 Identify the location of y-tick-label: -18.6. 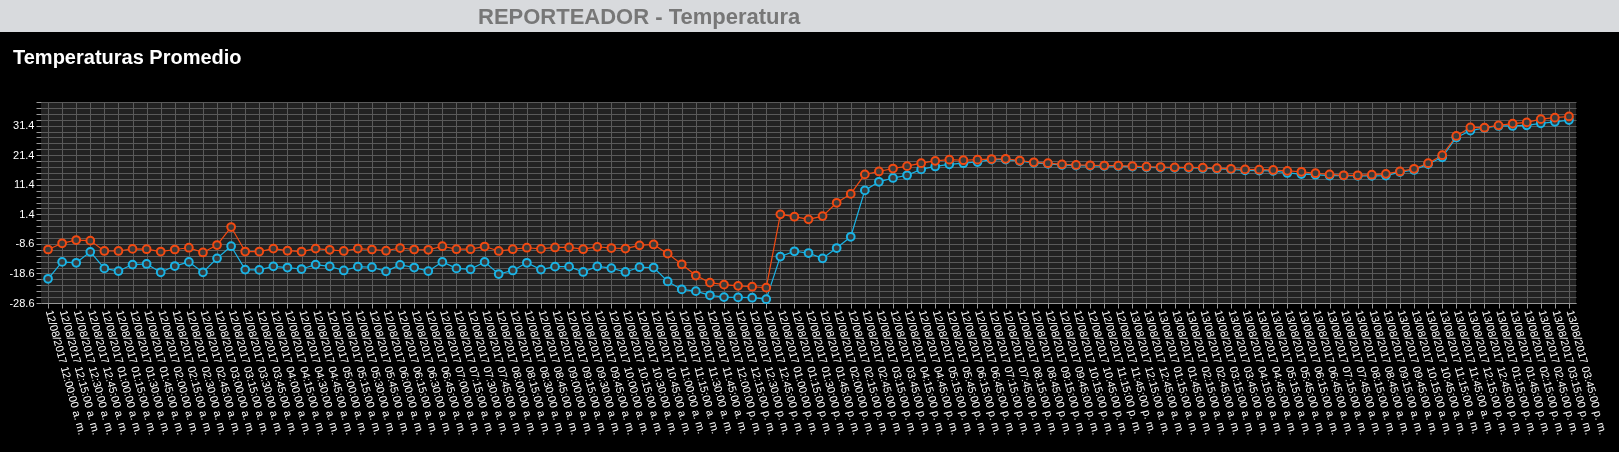
(22, 272).